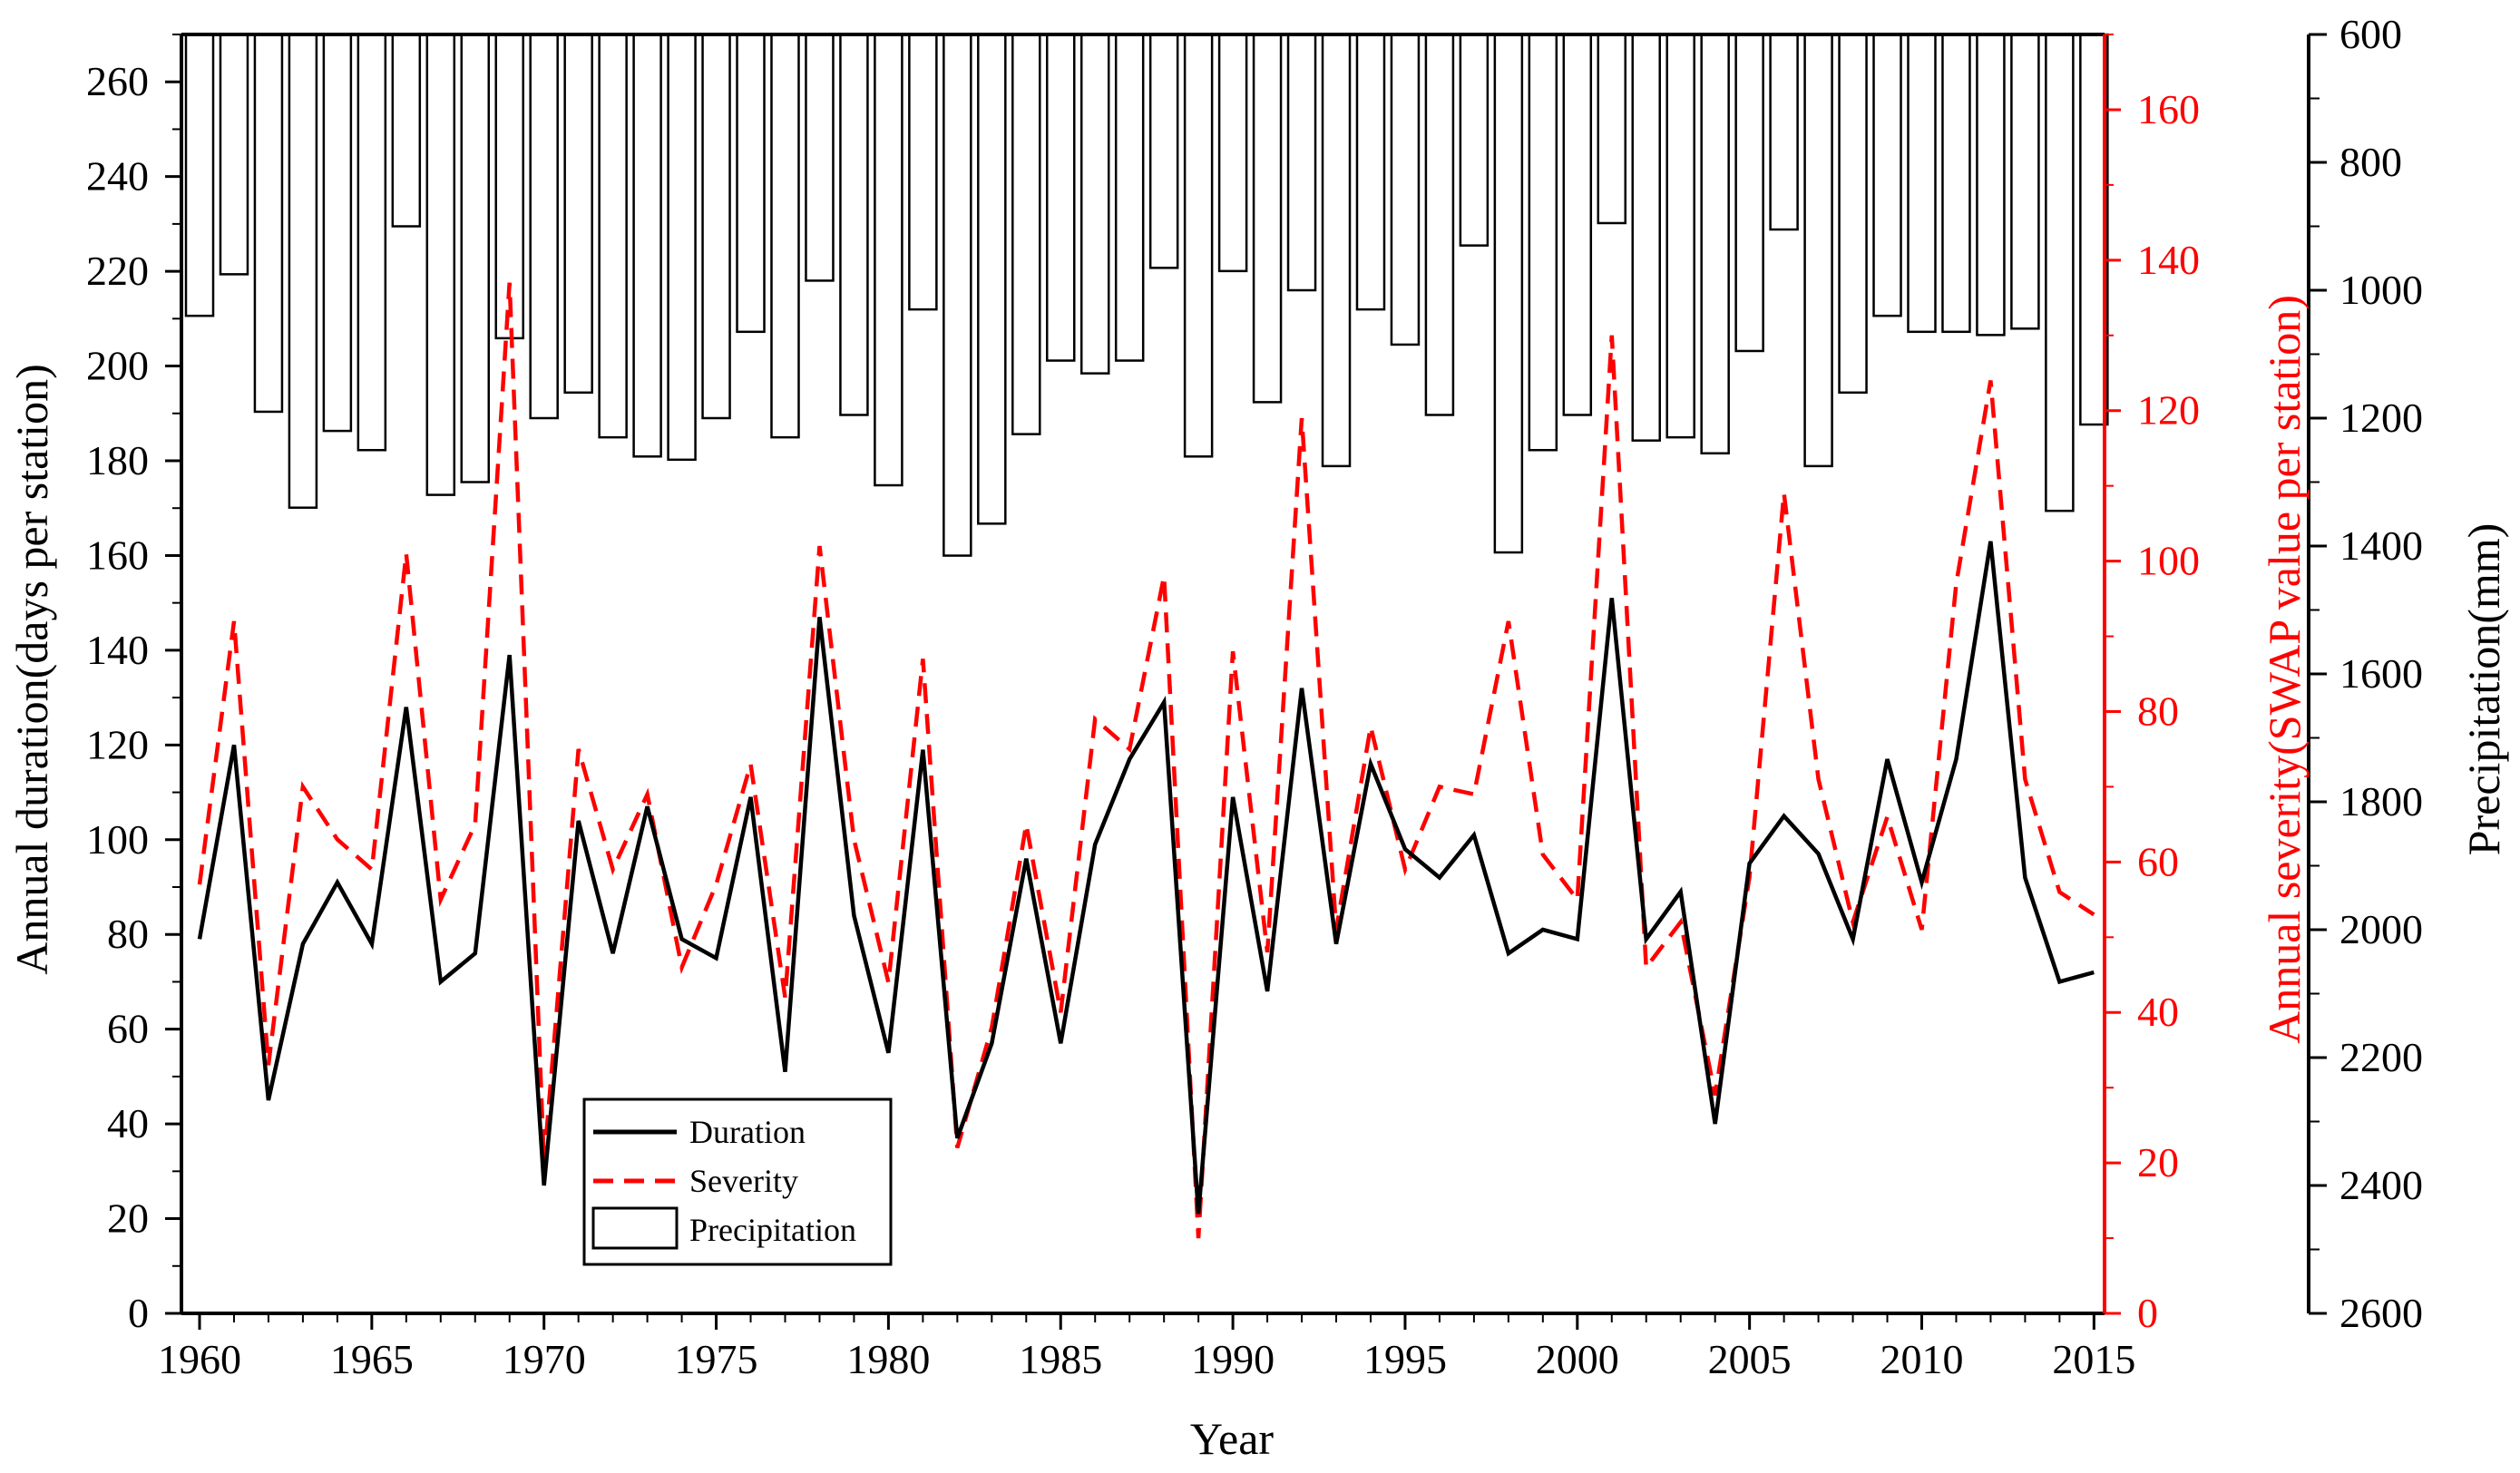 This screenshot has width=2520, height=1473. I want to click on precip-bar-1974, so click(682, 247).